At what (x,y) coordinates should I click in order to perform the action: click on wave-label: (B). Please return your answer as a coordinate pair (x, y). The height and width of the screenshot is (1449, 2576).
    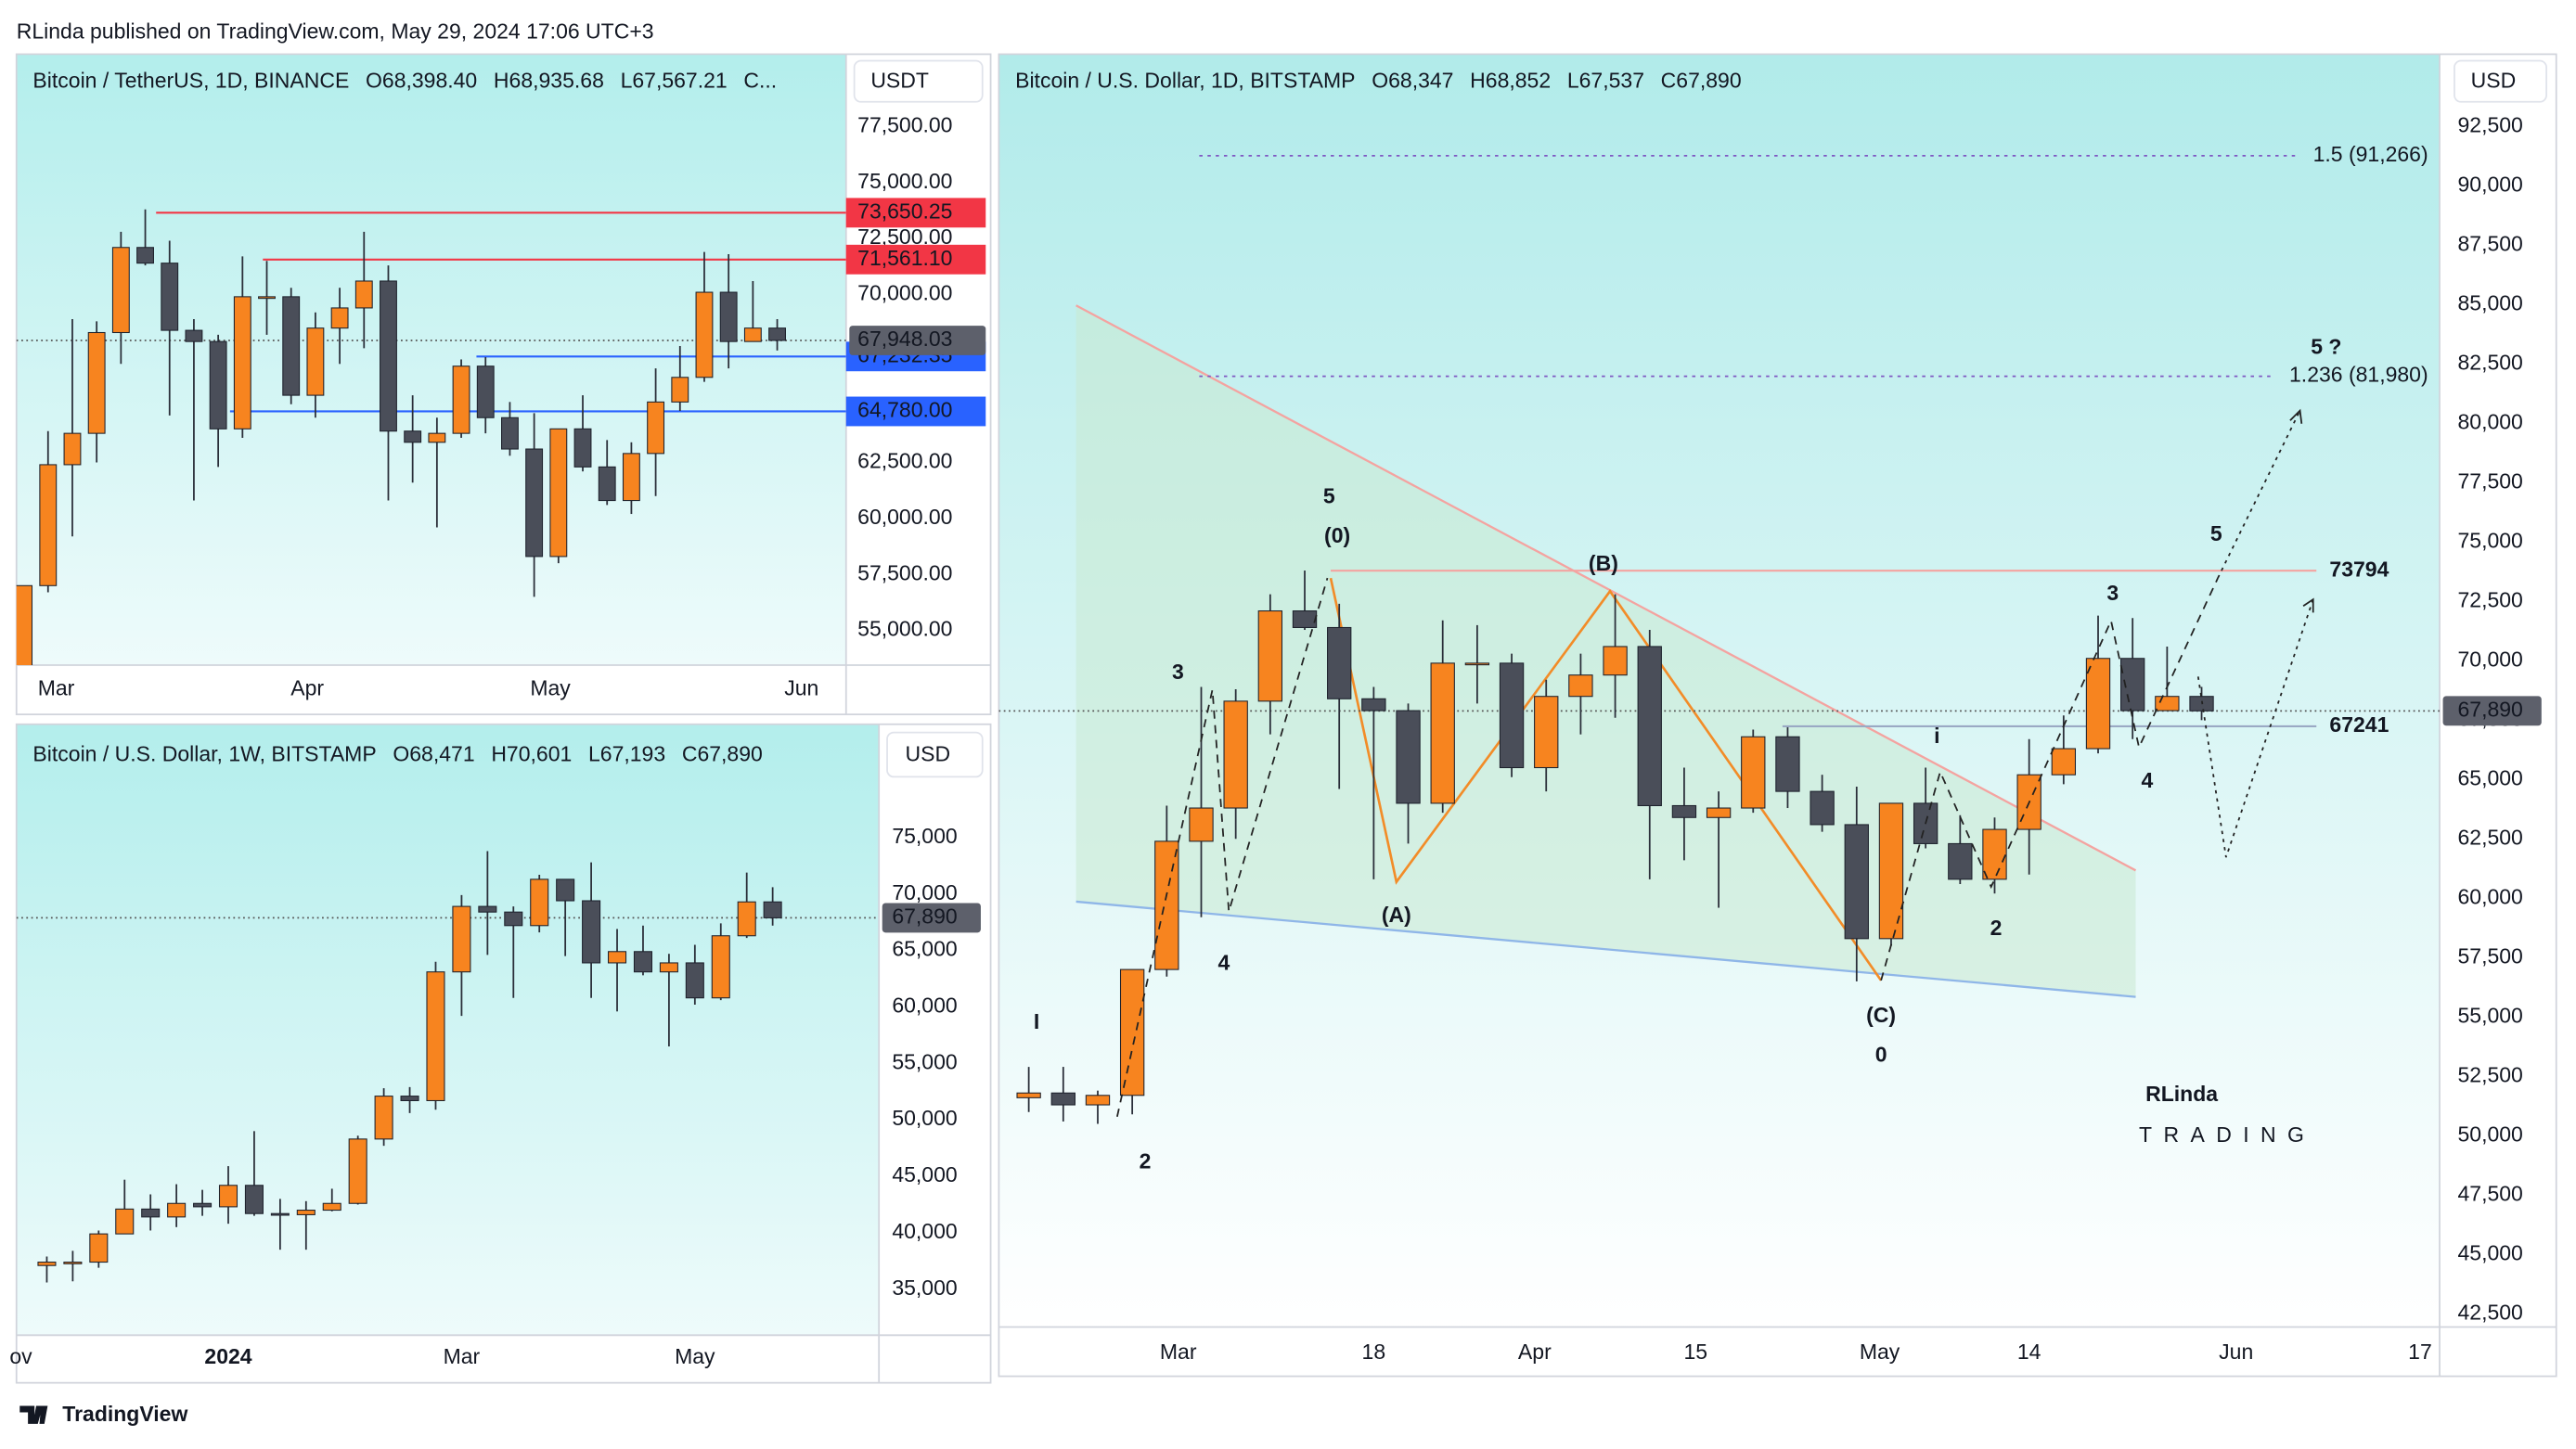
    Looking at the image, I should click on (1603, 563).